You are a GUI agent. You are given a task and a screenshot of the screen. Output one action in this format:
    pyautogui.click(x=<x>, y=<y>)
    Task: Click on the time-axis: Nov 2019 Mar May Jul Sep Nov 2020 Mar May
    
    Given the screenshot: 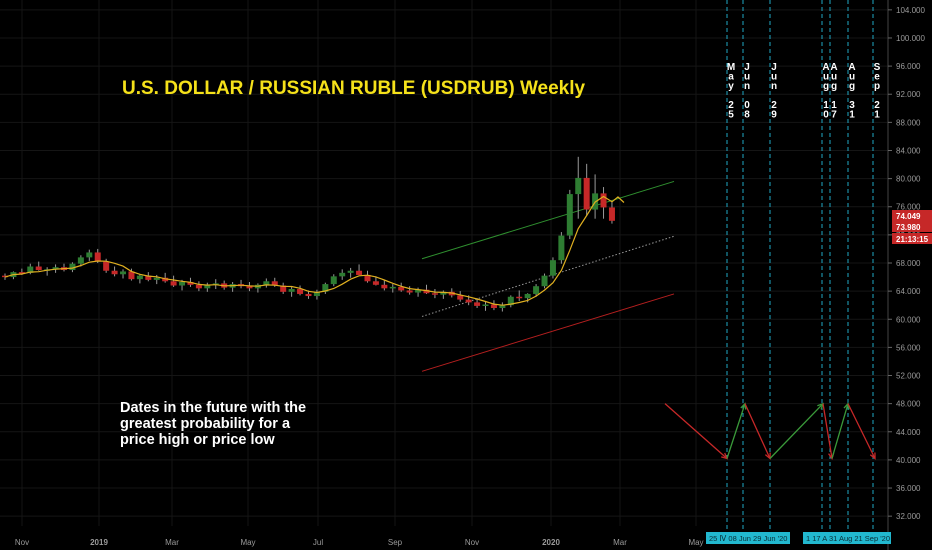 What is the action you would take?
    pyautogui.click(x=359, y=542)
    